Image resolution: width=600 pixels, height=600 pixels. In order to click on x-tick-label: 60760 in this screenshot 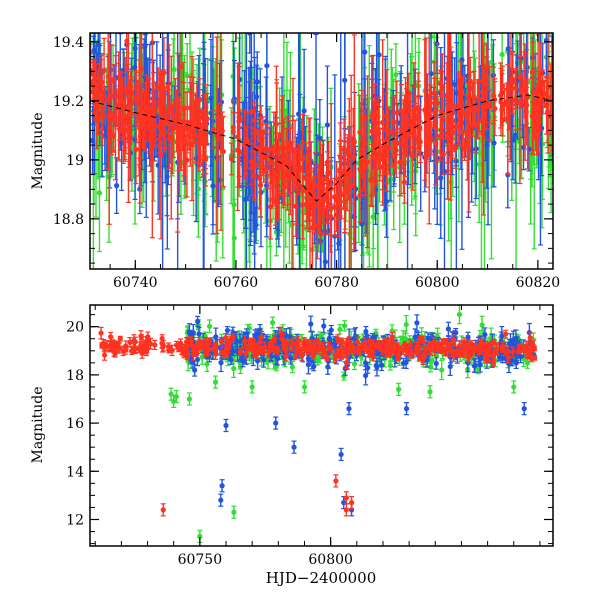, I will do `click(236, 283)`.